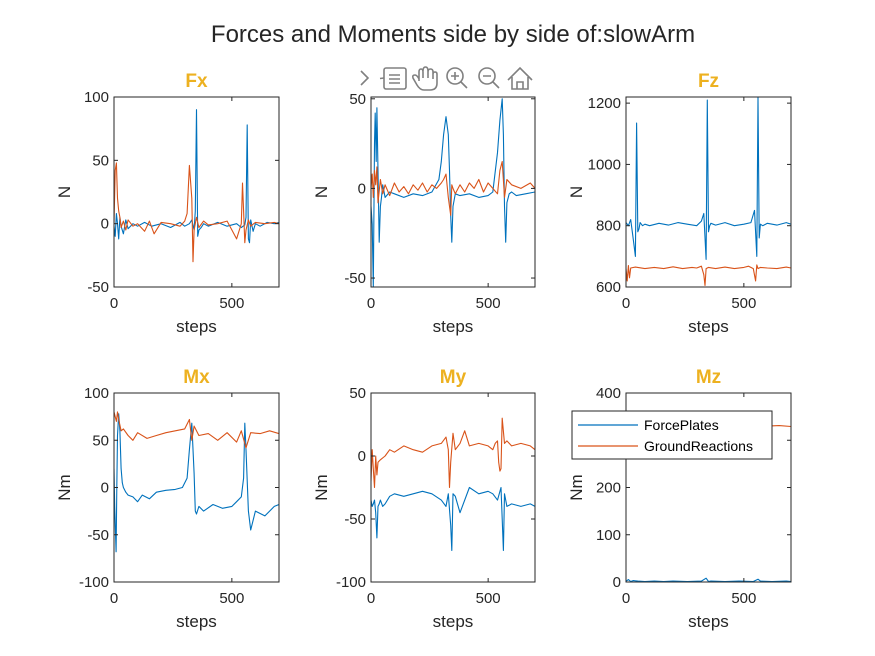  Describe the element at coordinates (698, 446) in the screenshot. I see `legend-entry: GroundReactions` at that location.